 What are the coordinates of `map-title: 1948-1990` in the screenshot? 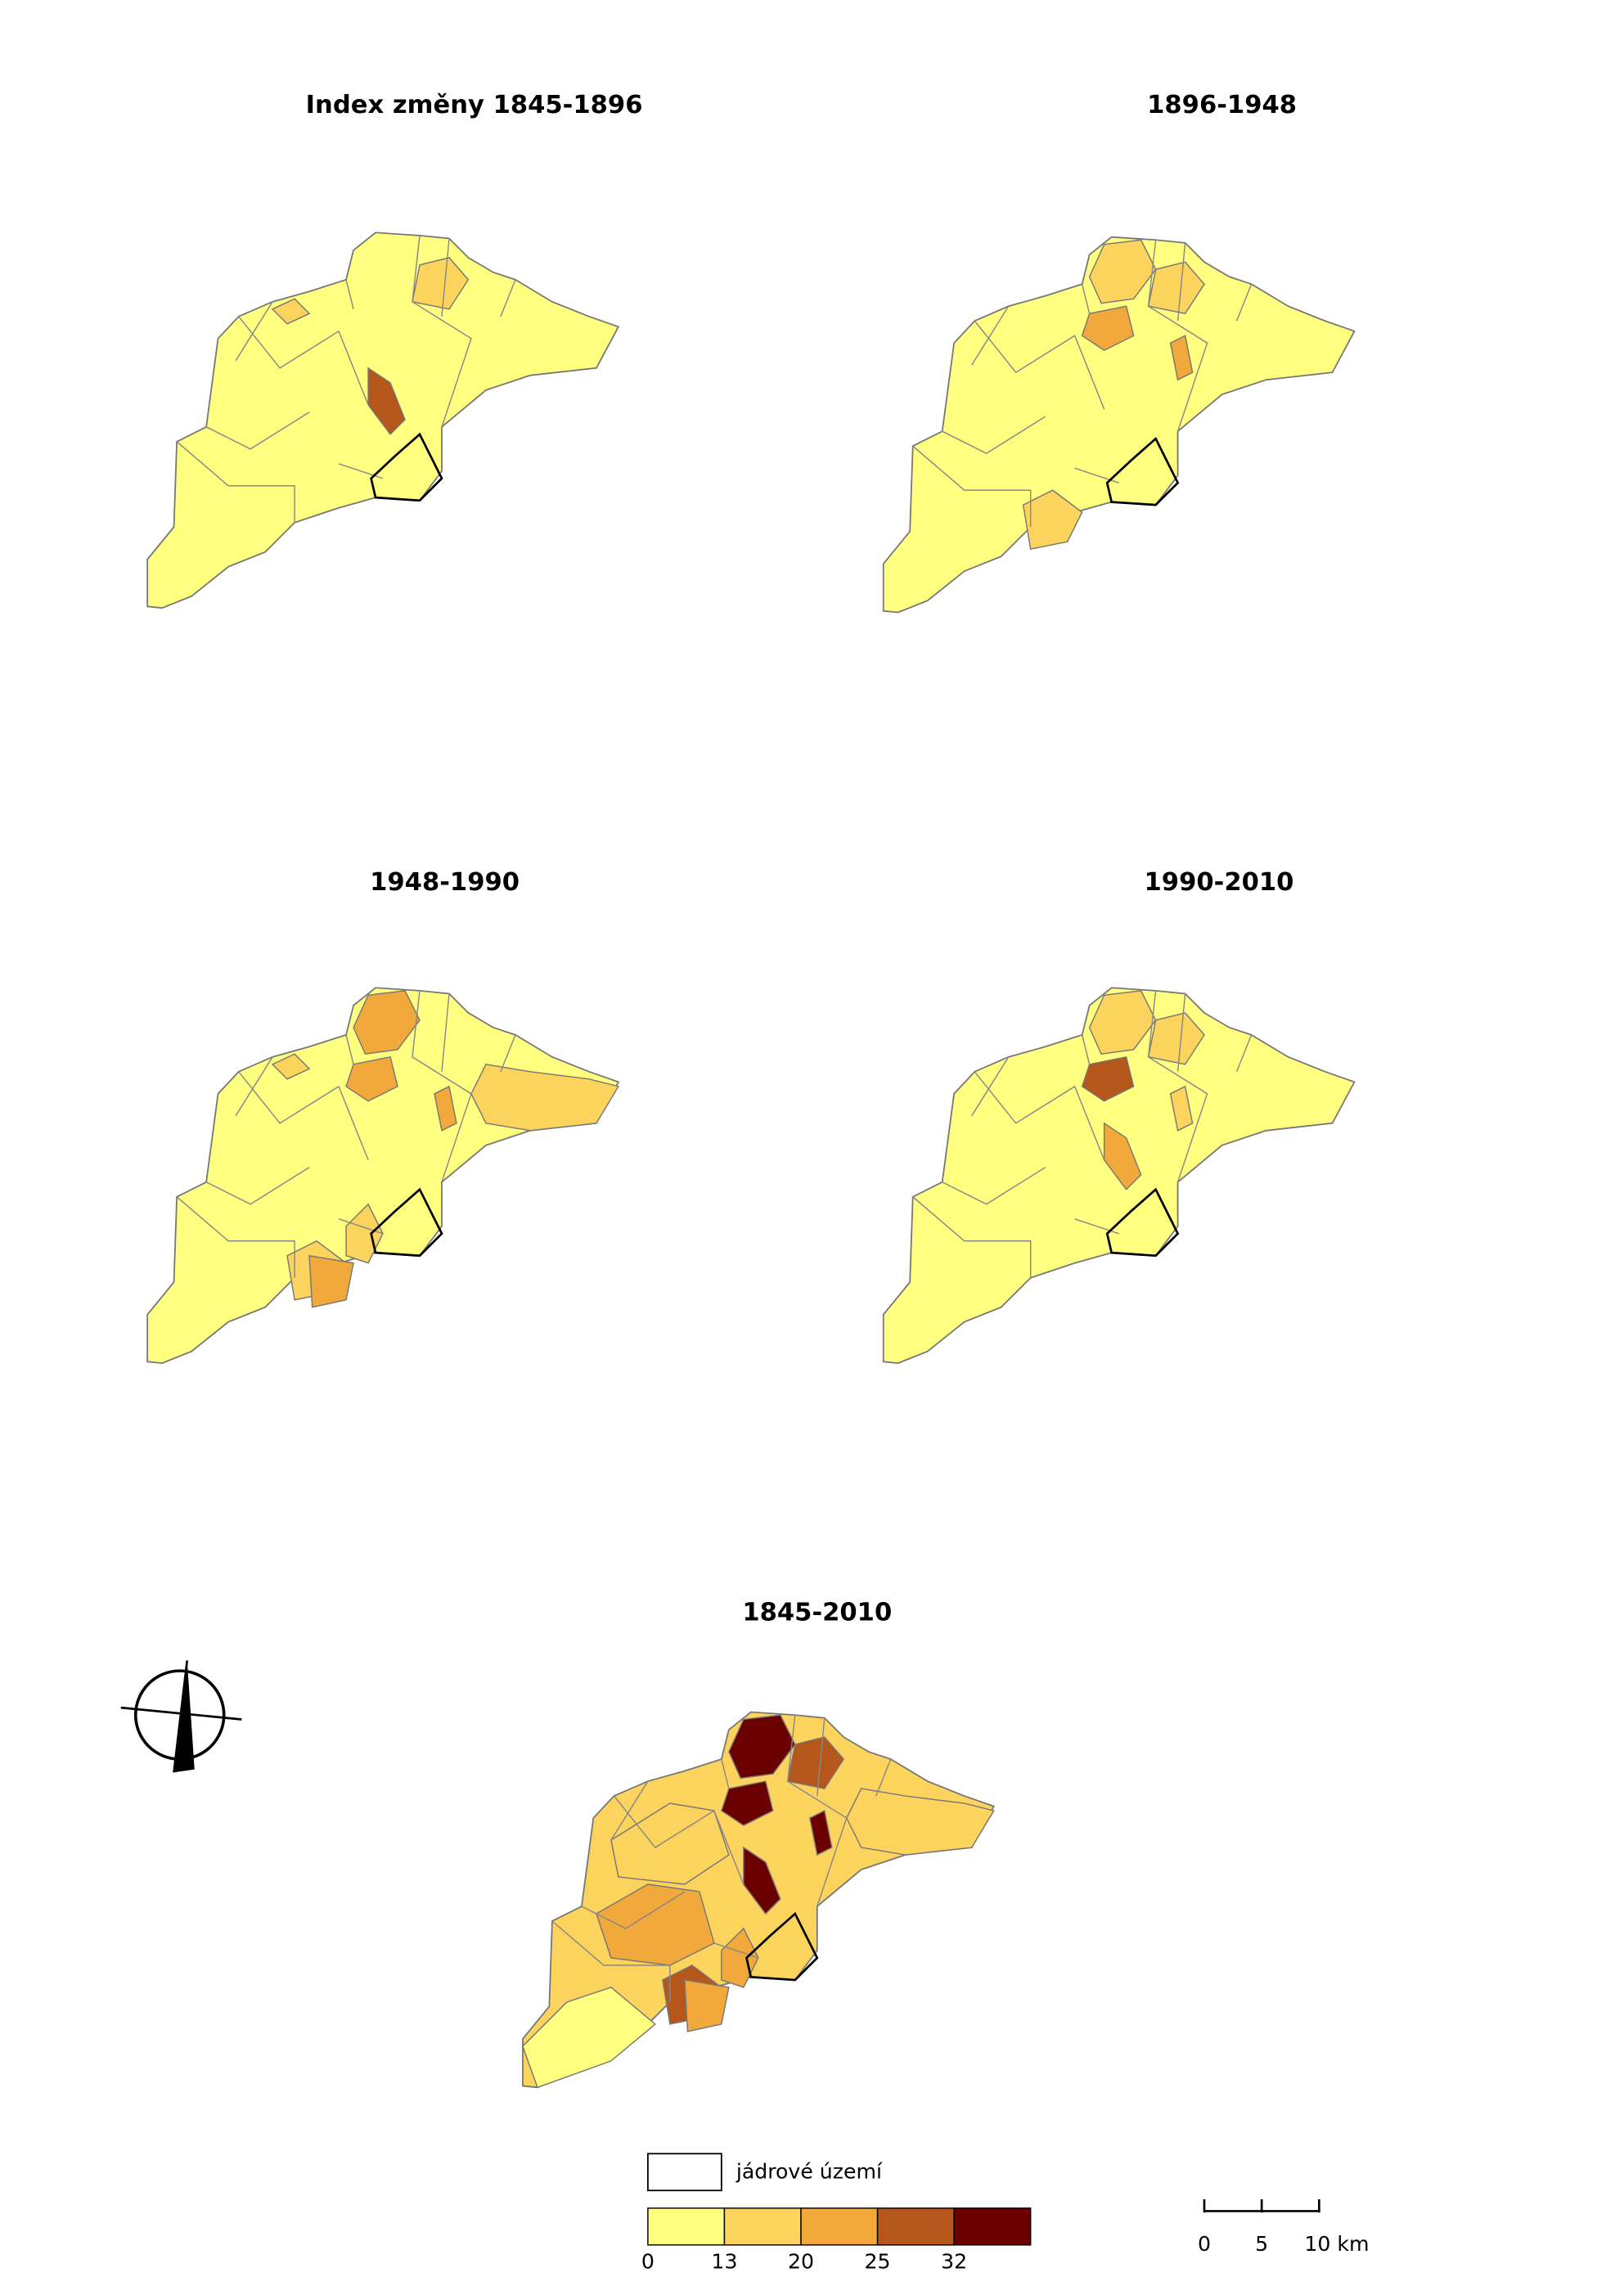 It's located at (445, 882).